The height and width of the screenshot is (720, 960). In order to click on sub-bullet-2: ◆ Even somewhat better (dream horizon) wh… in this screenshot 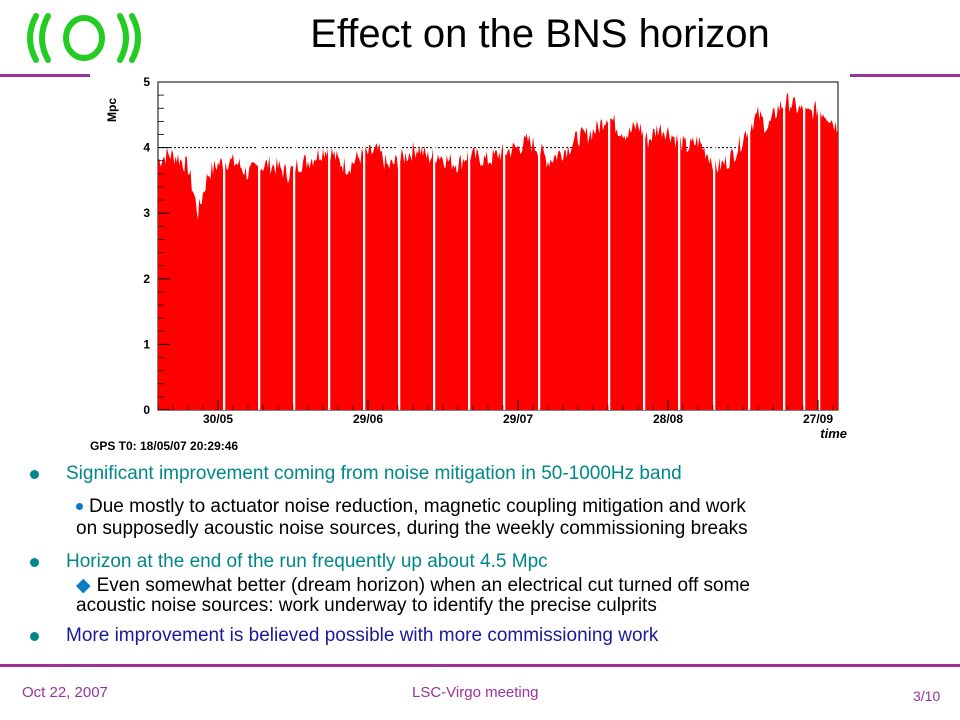, I will do `click(485, 596)`.